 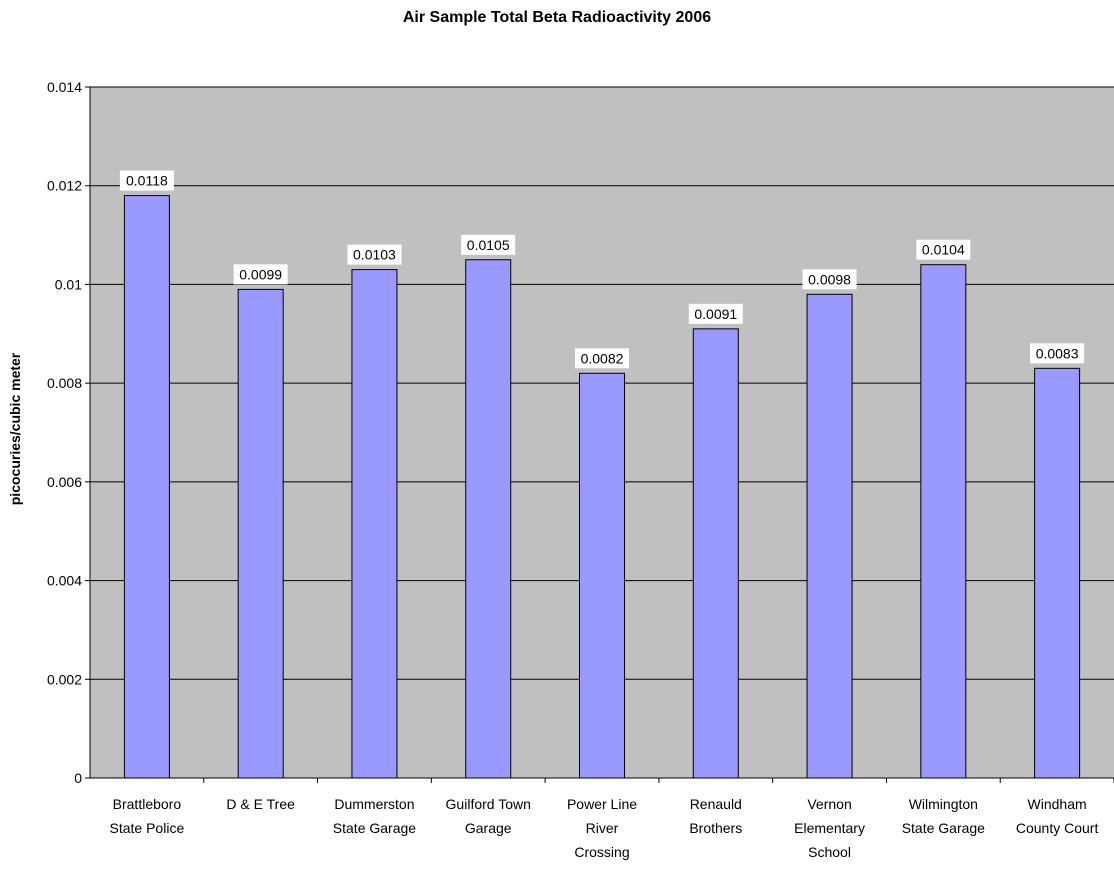 What do you see at coordinates (715, 828) in the screenshot?
I see `x-category-label: Brothers` at bounding box center [715, 828].